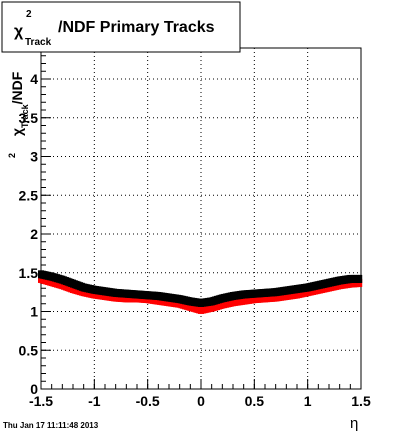 The image size is (400, 433). What do you see at coordinates (34, 157) in the screenshot?
I see `y-tick-label: 3` at bounding box center [34, 157].